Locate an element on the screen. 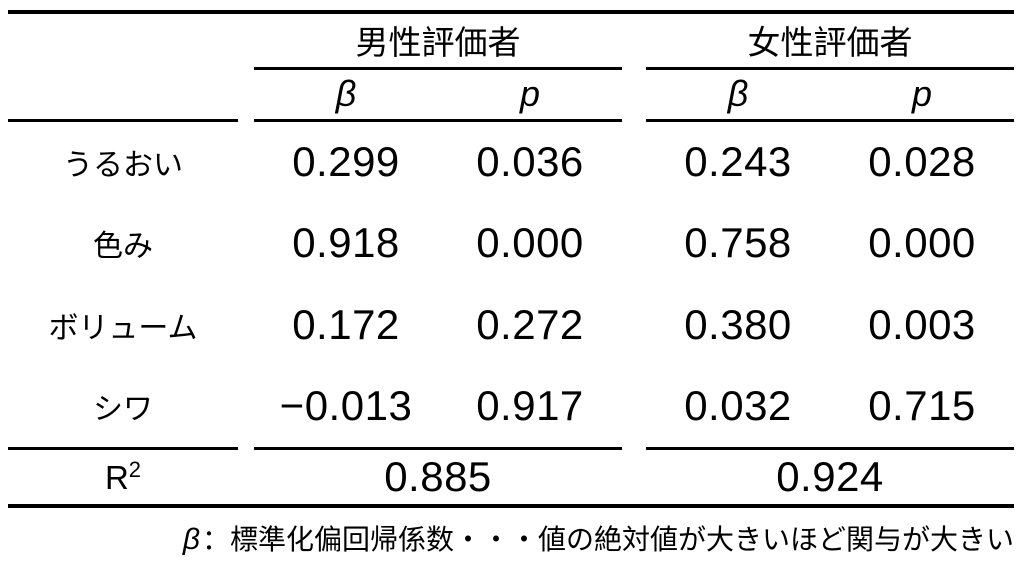 The width and height of the screenshot is (1024, 578). group-header-row: 男性評価者 女性評価者 is located at coordinates (511, 41).